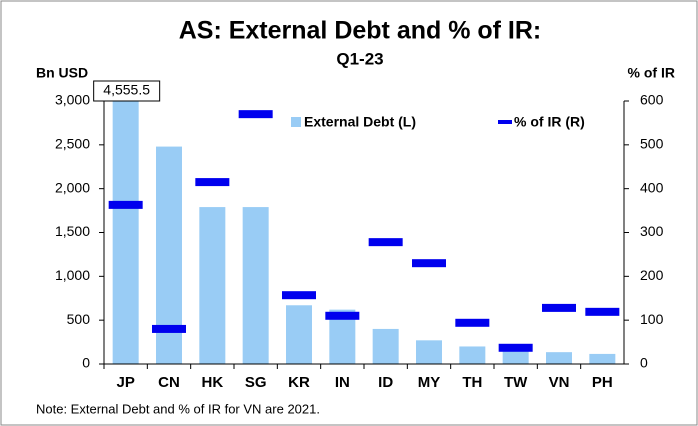 The width and height of the screenshot is (698, 426). What do you see at coordinates (652, 231) in the screenshot?
I see `y2-tick-label: 300` at bounding box center [652, 231].